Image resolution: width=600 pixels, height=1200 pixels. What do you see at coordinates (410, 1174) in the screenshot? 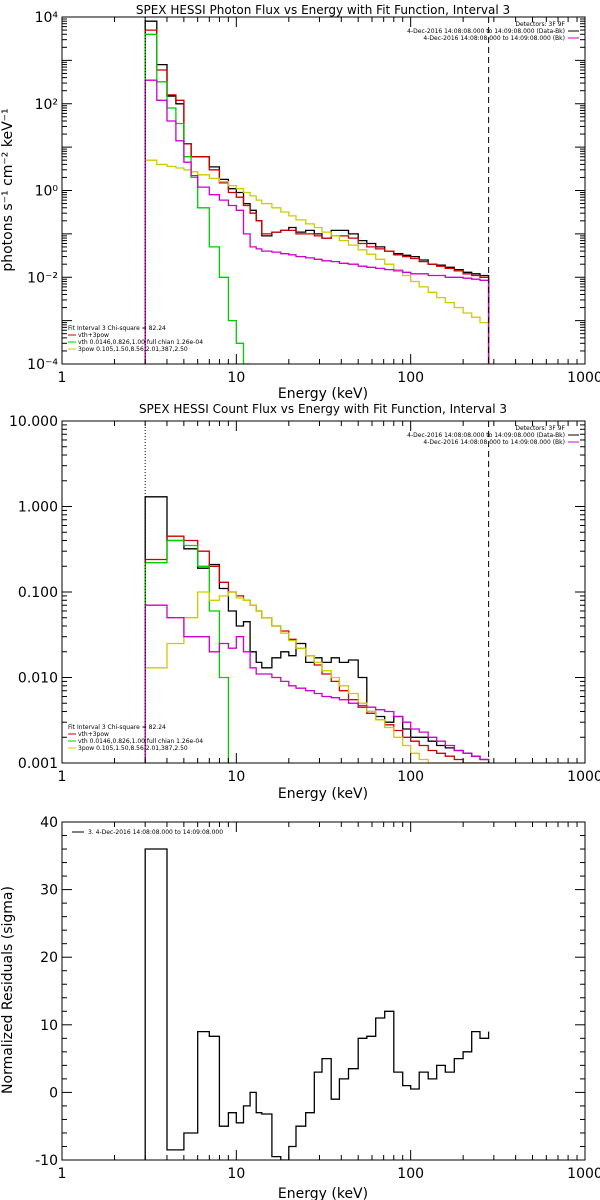
I see `residuals-x-tick-label: 100` at bounding box center [410, 1174].